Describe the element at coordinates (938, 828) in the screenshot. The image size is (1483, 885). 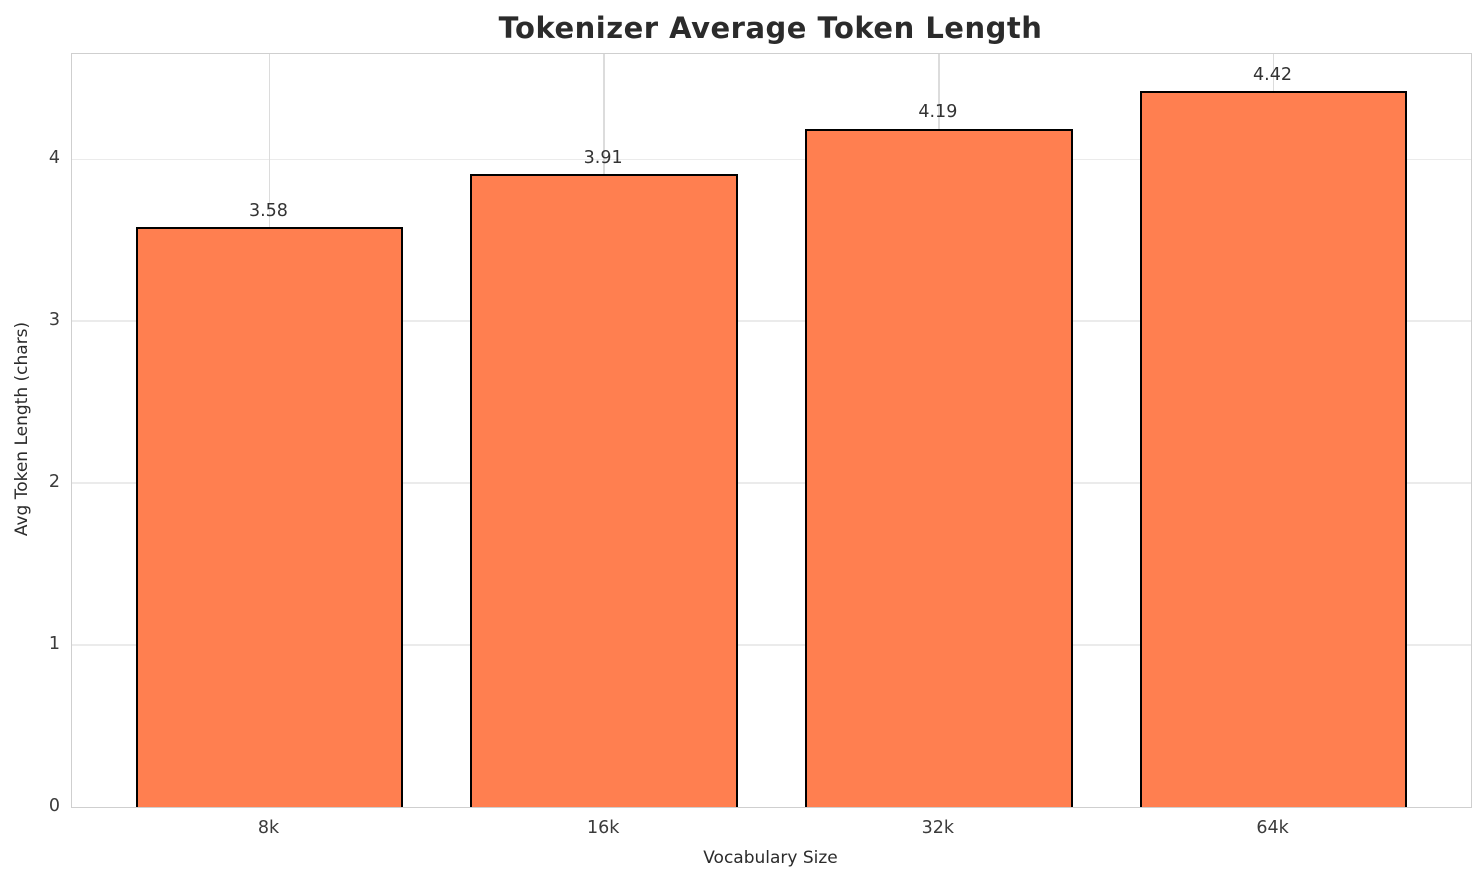
I see `x-tick-label: 32k` at that location.